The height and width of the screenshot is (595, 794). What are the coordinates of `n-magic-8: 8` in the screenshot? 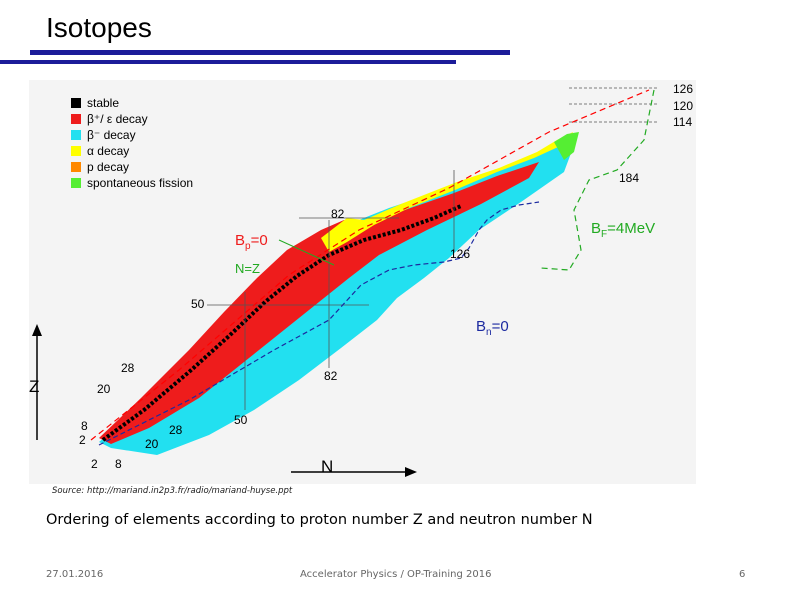 It's located at (118, 464).